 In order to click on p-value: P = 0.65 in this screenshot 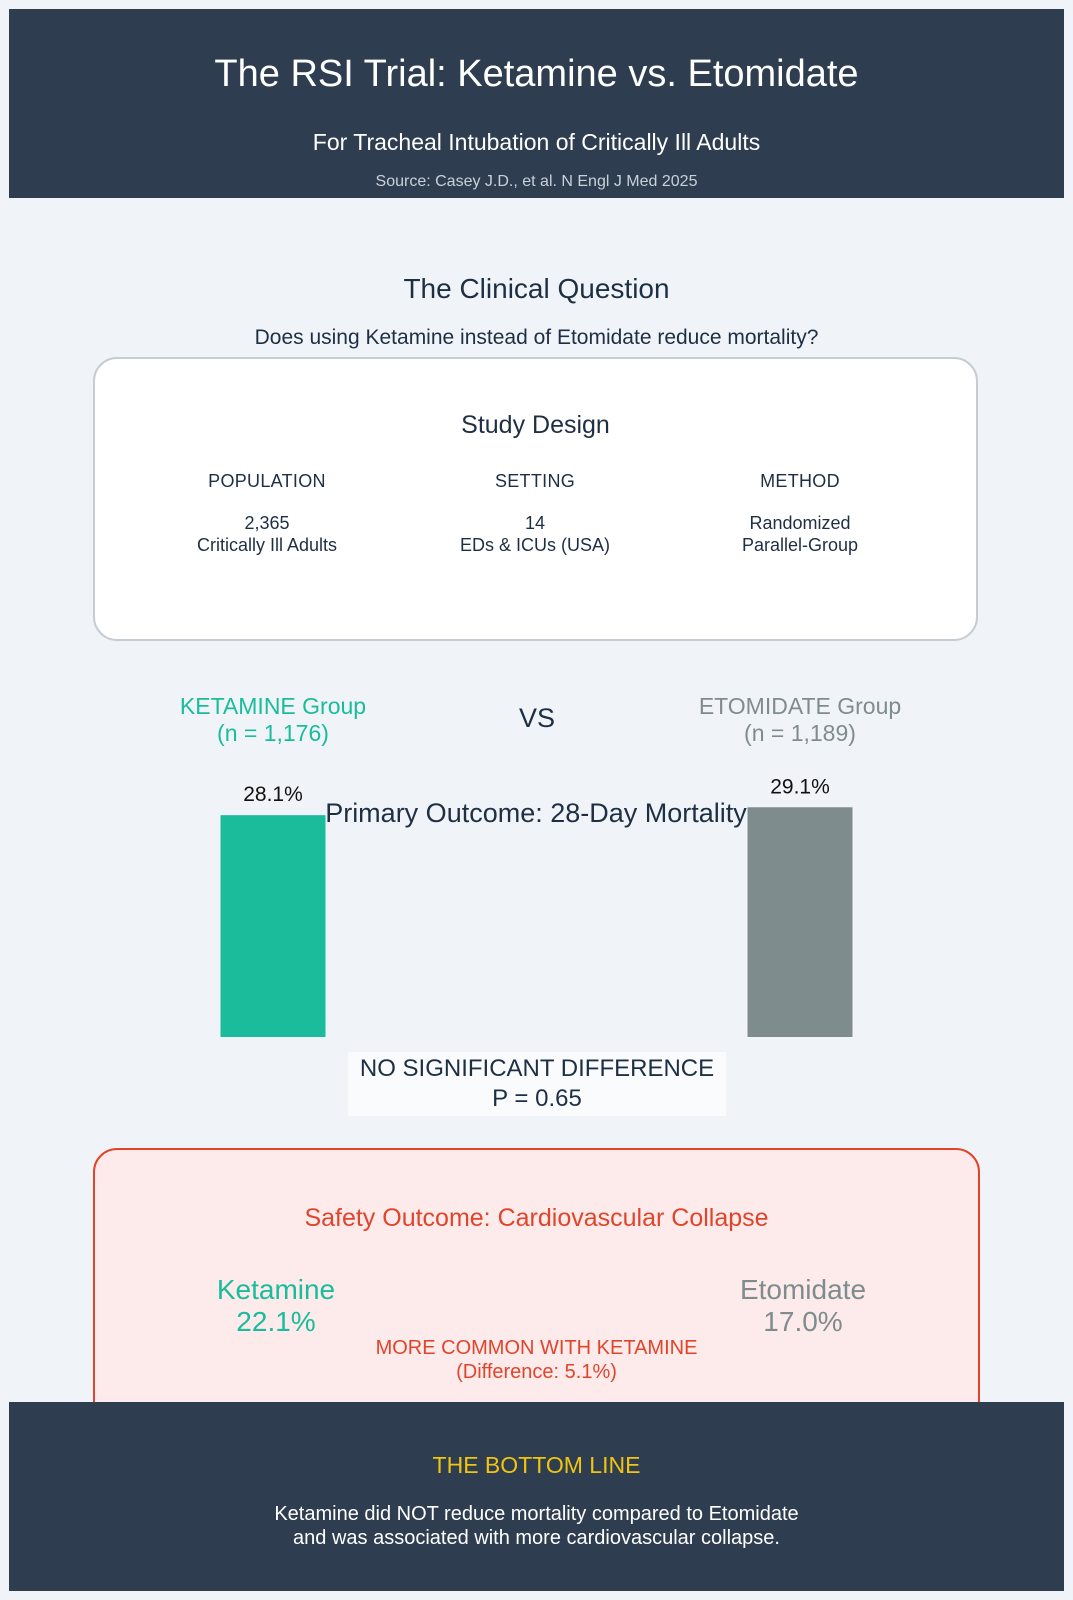, I will do `click(537, 1098)`.